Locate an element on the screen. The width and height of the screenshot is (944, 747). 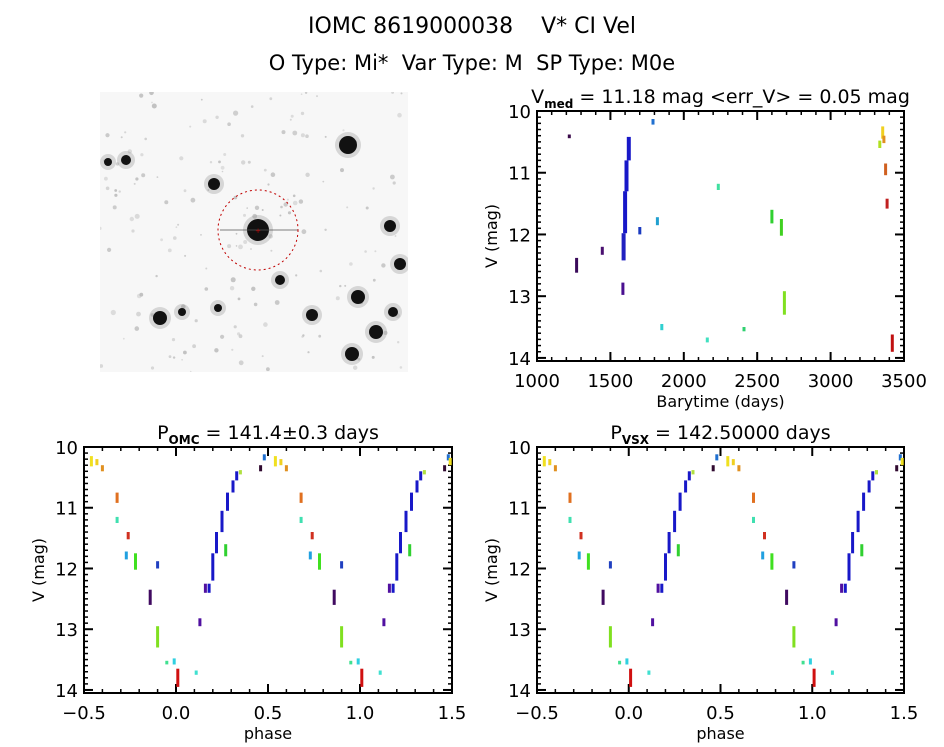
x-tick-label: 3000 is located at coordinates (831, 381).